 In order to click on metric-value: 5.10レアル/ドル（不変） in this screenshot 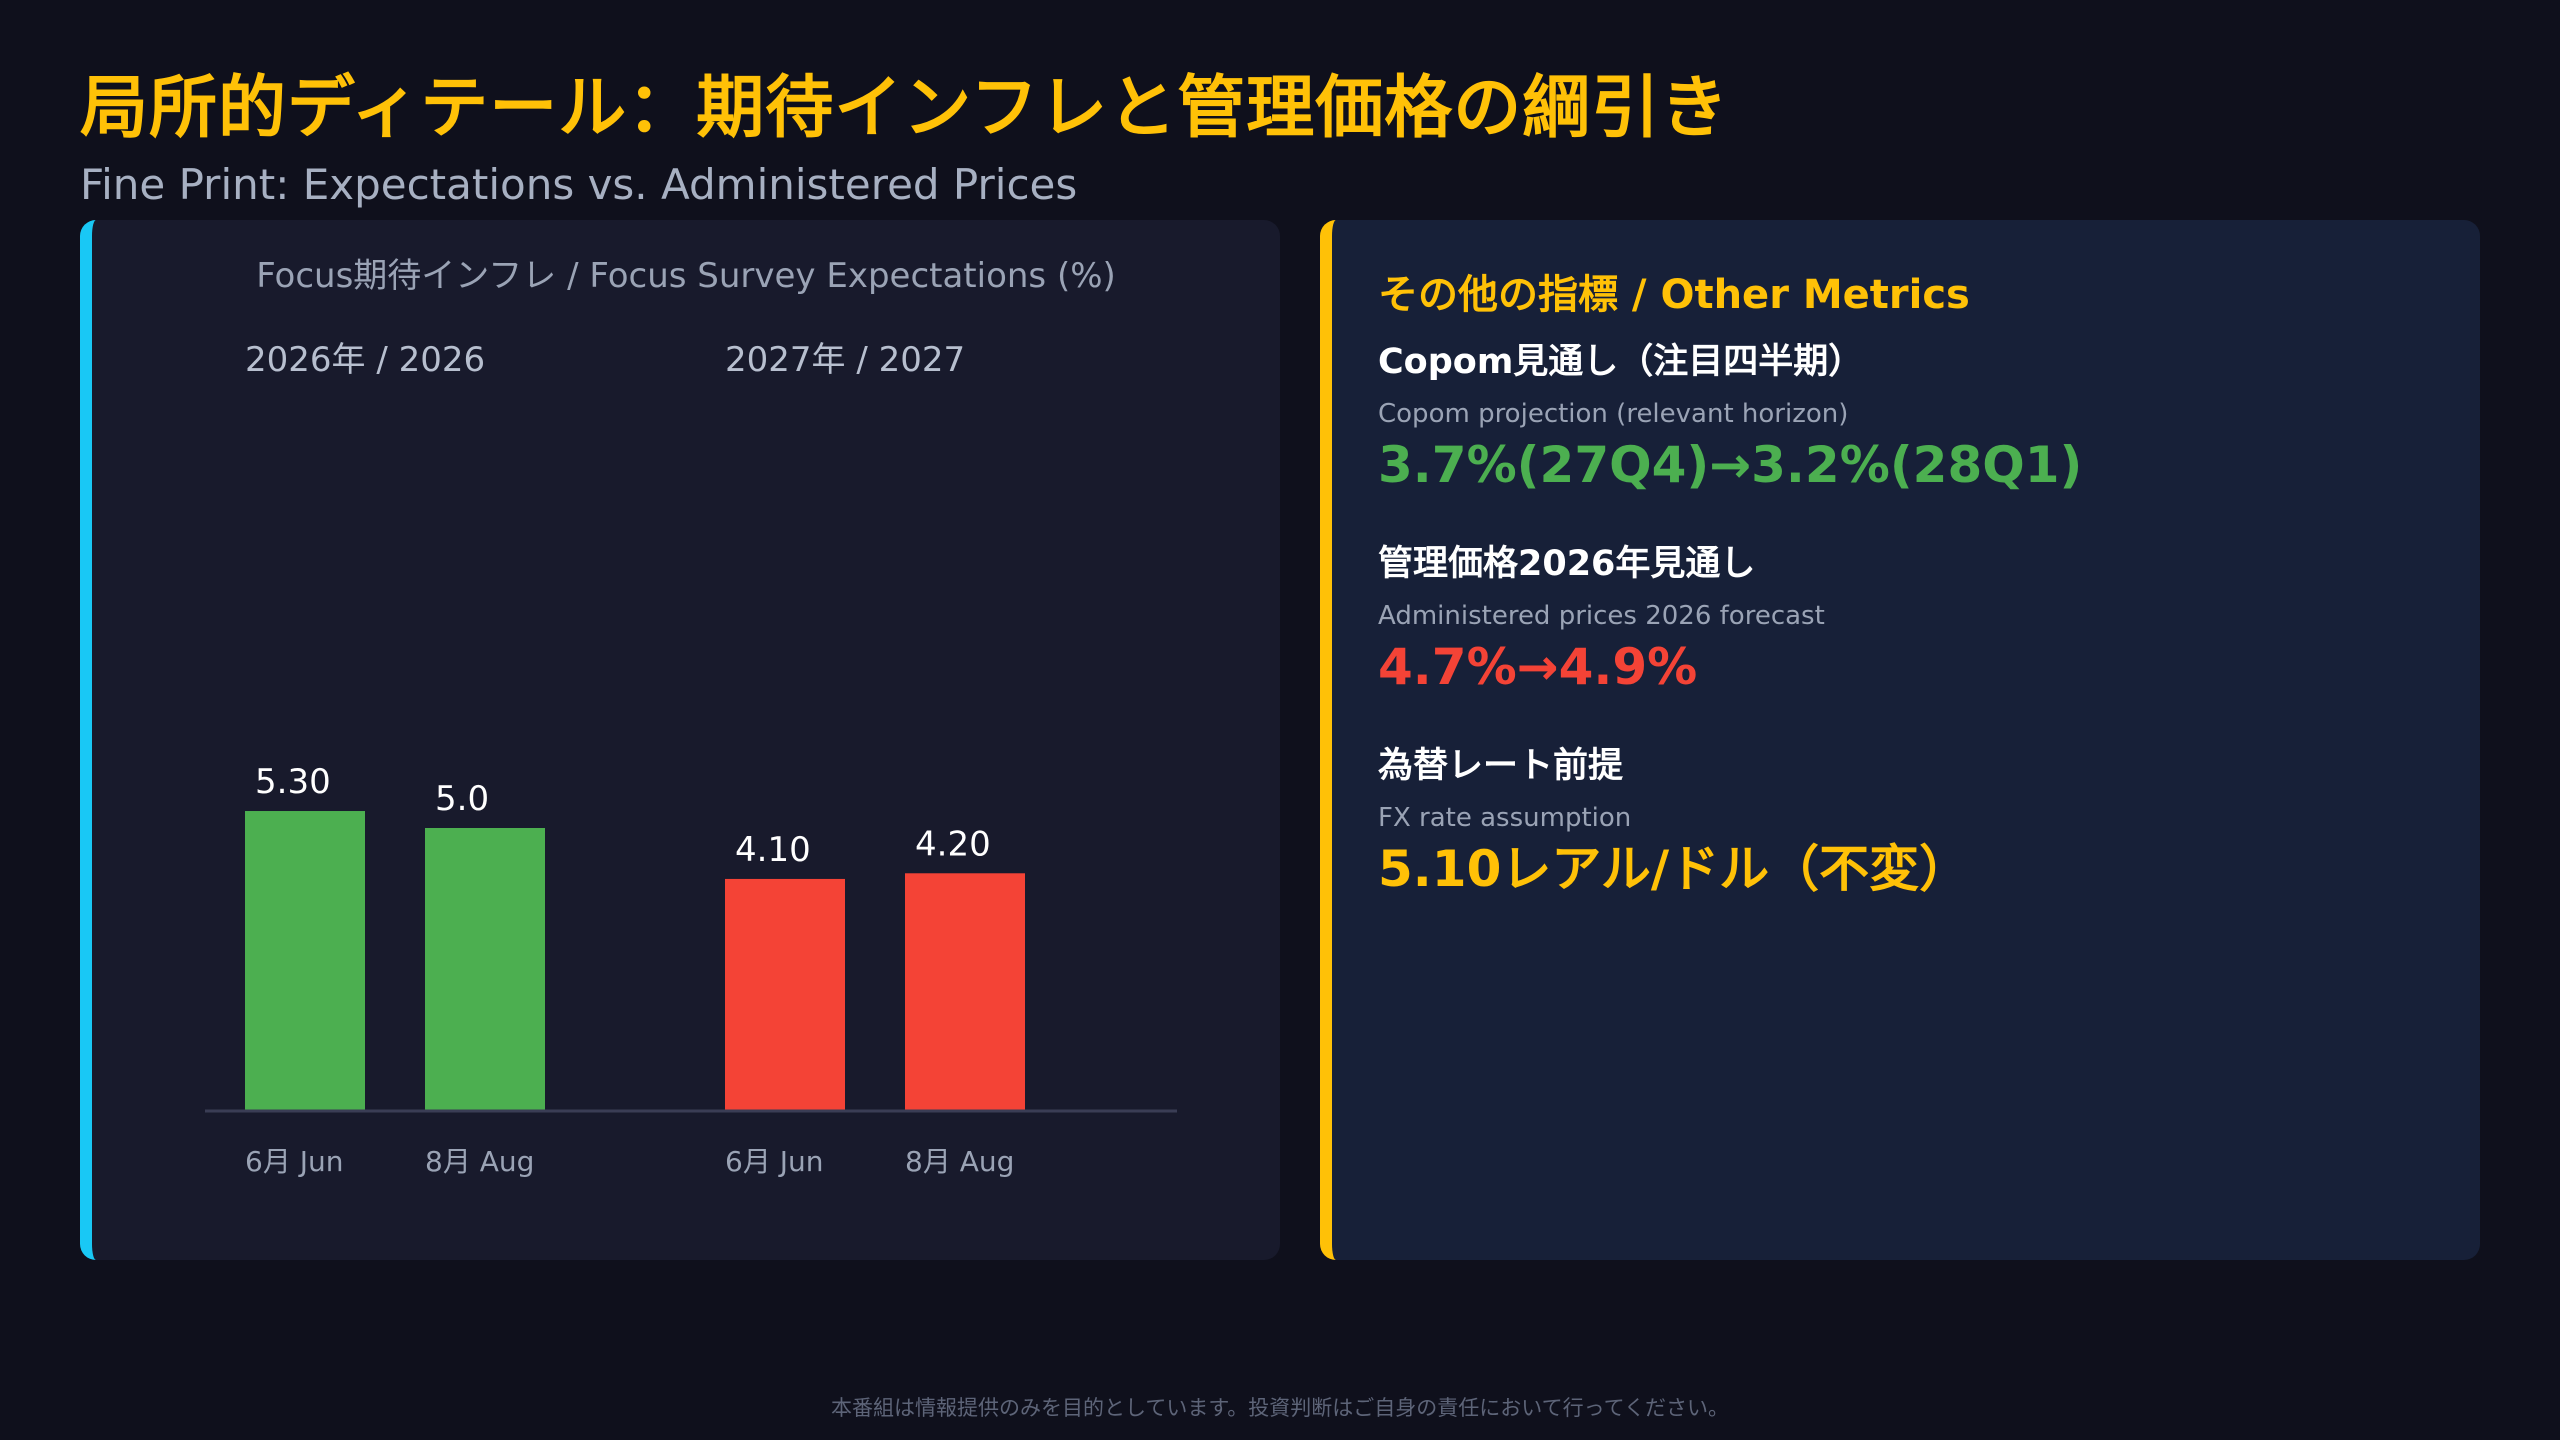, I will do `click(1674, 869)`.